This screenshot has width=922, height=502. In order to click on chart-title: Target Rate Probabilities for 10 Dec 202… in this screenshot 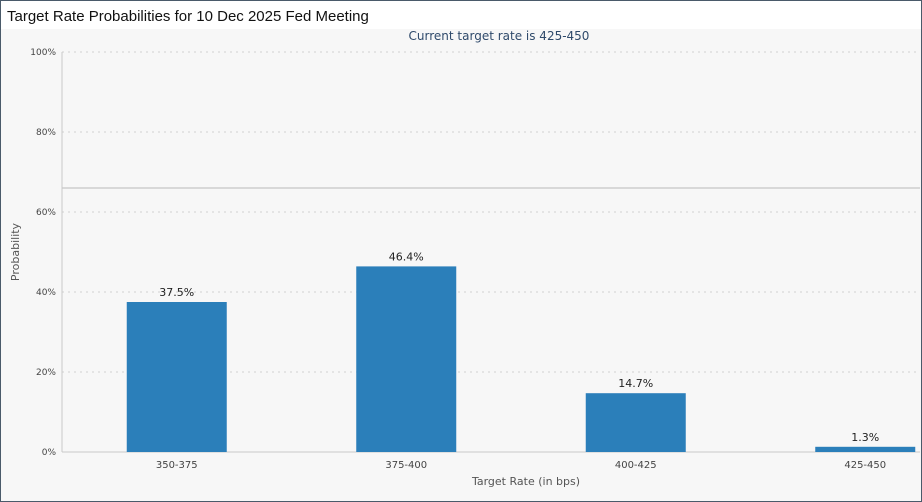, I will do `click(188, 16)`.